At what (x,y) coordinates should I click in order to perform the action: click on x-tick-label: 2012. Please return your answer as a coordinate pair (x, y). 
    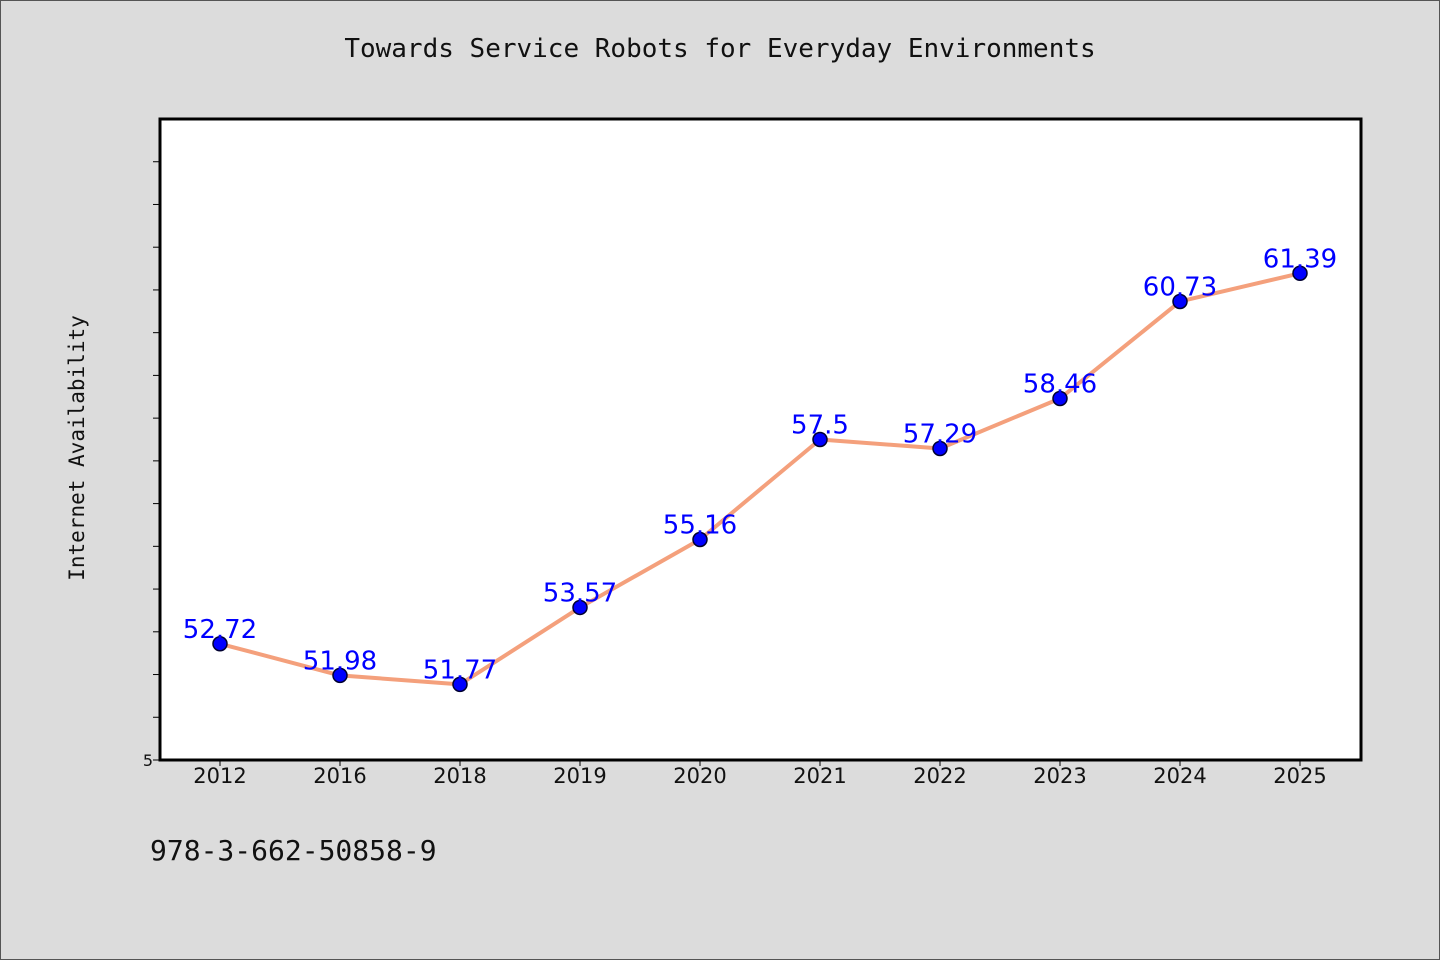
    Looking at the image, I should click on (219, 776).